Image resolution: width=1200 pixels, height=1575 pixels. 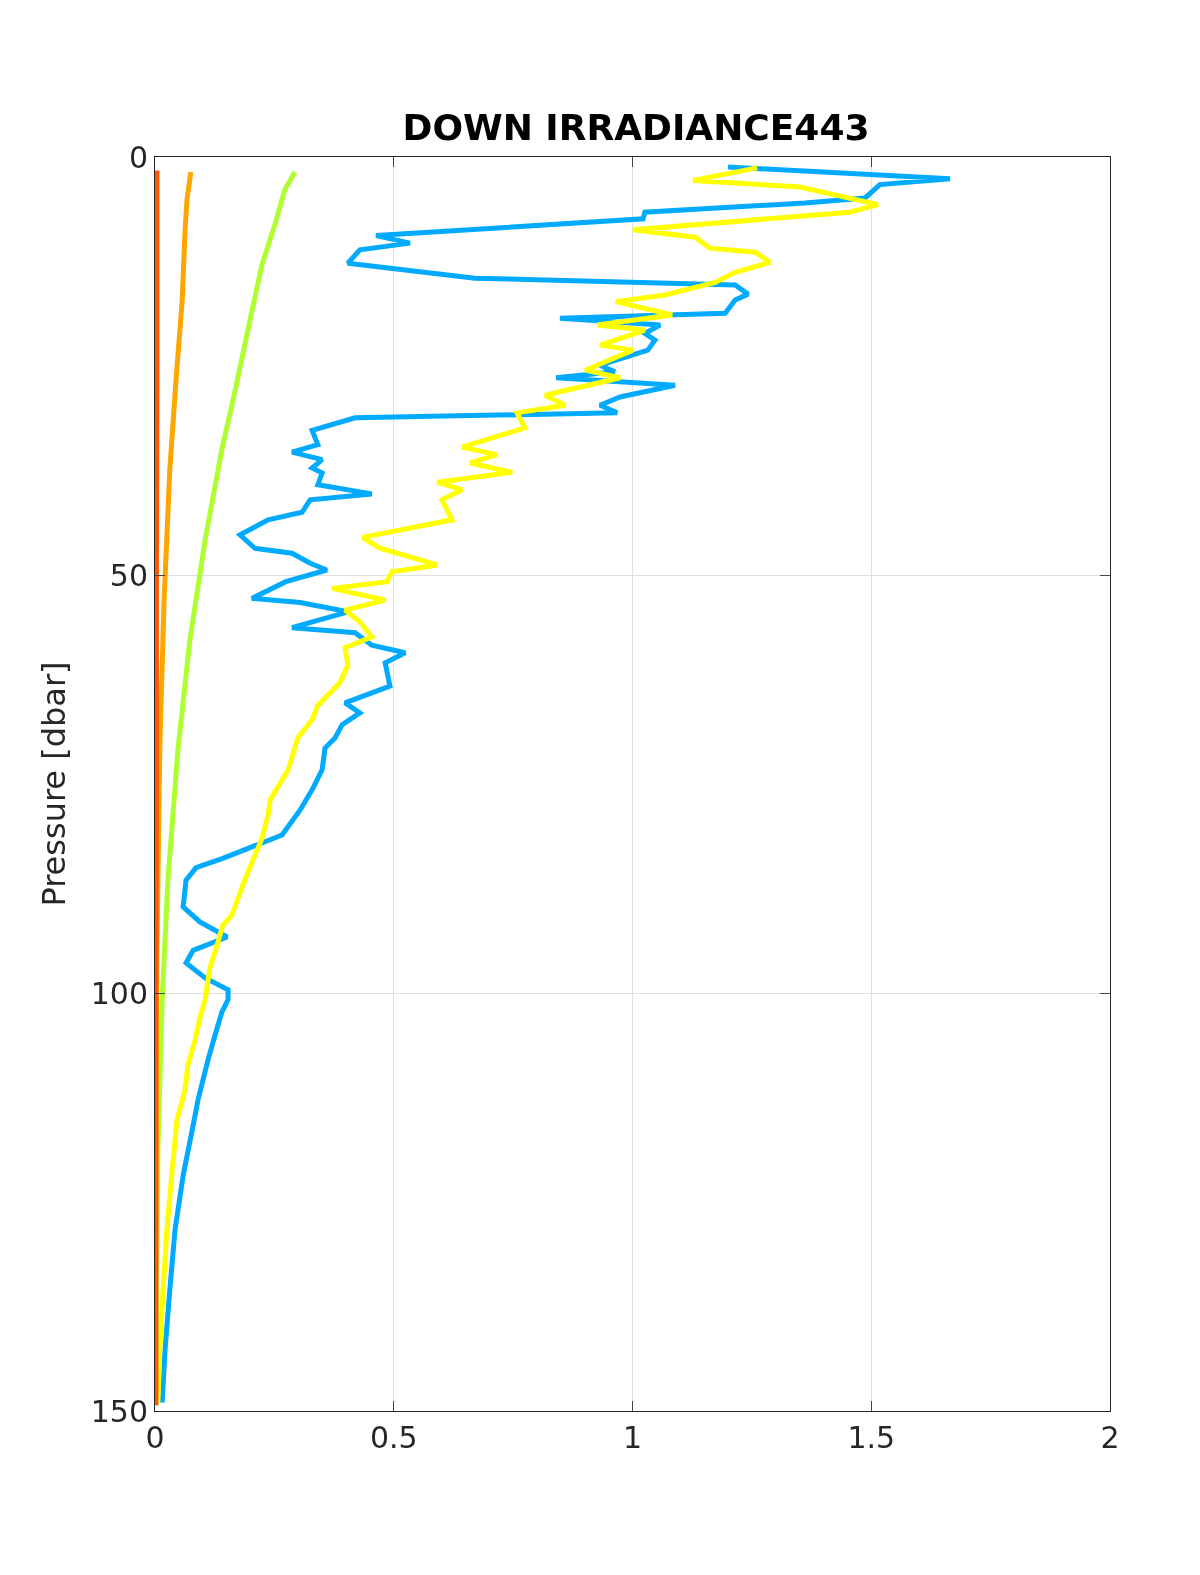 What do you see at coordinates (1110, 1437) in the screenshot?
I see `x-tick-label: 2` at bounding box center [1110, 1437].